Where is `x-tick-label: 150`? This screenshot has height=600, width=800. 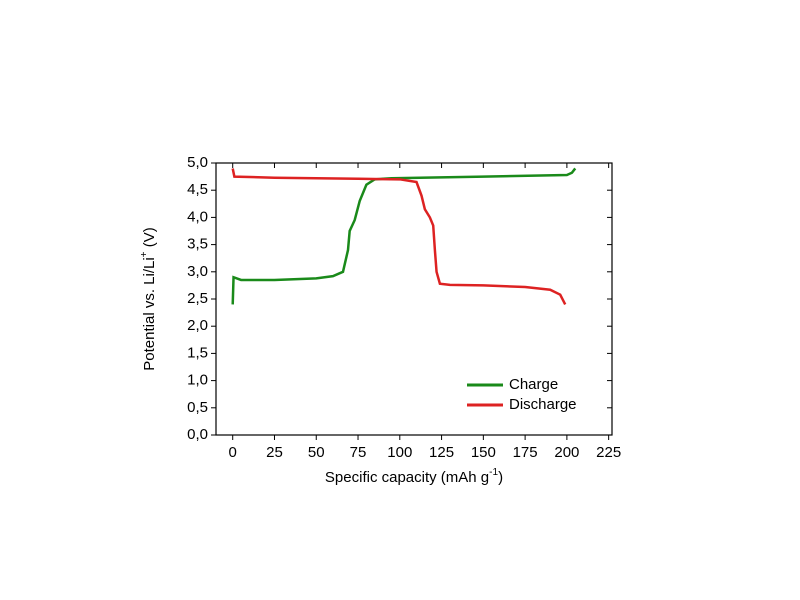
x-tick-label: 150 is located at coordinates (483, 452).